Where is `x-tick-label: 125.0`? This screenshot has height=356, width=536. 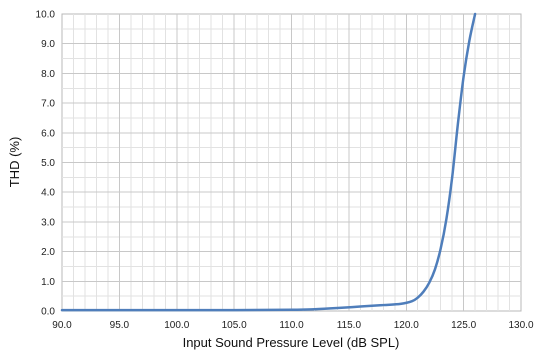 x-tick-label: 125.0 is located at coordinates (463, 325).